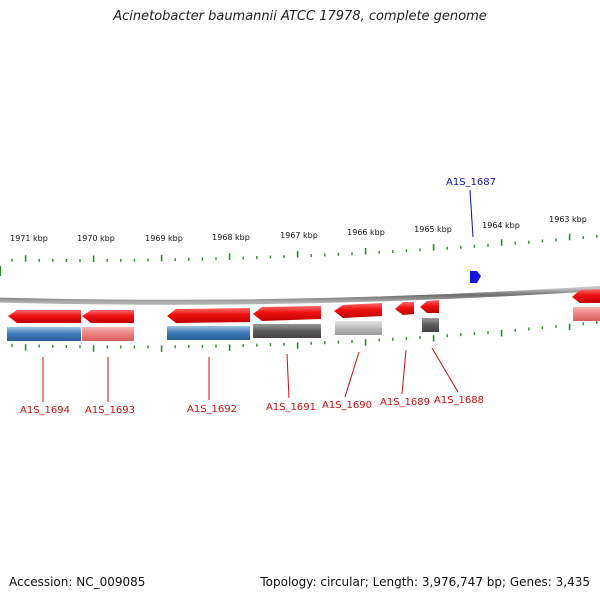 The width and height of the screenshot is (600, 600). I want to click on feature-block-right, so click(586, 314).